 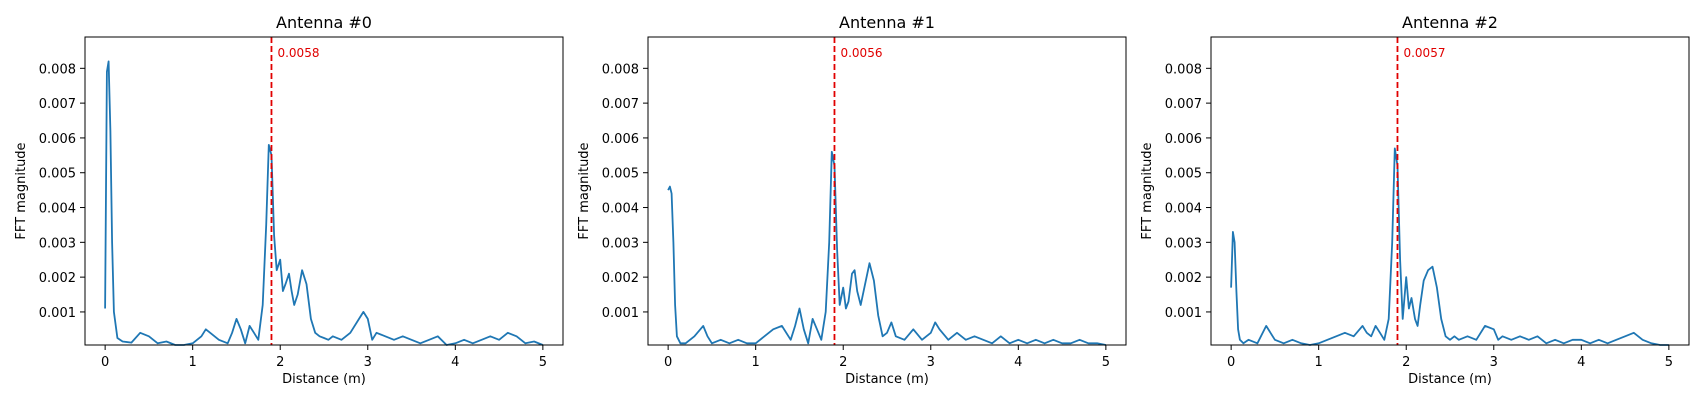 What do you see at coordinates (887, 22) in the screenshot?
I see `chart-title: Antenna #1` at bounding box center [887, 22].